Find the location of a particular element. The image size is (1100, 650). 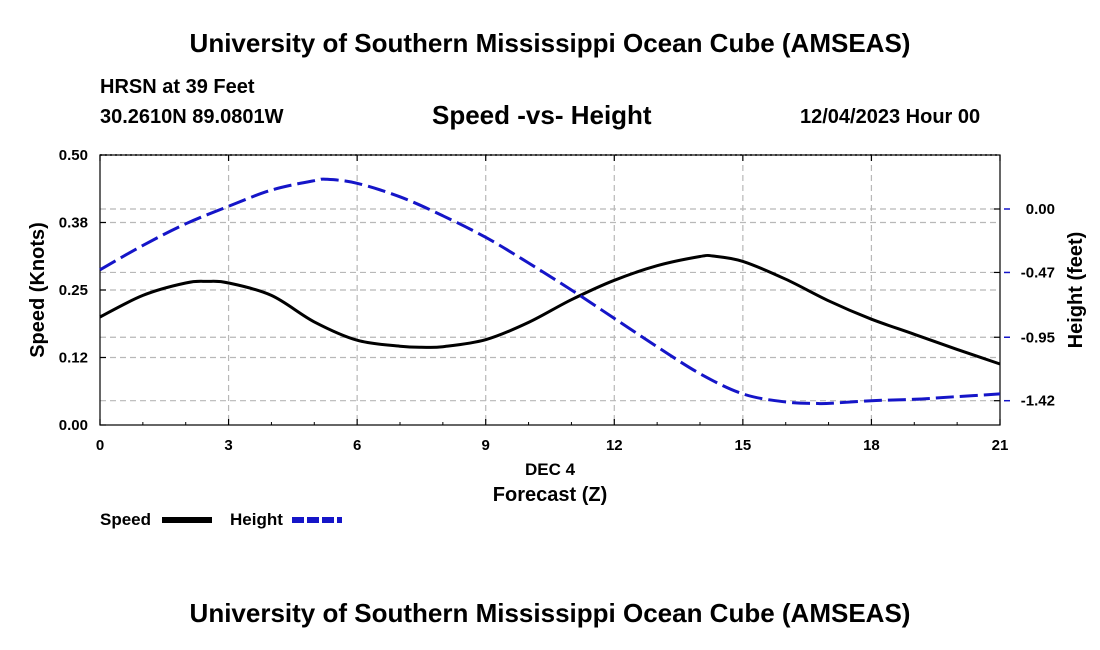

y-tick-label: 0.12 is located at coordinates (73, 358).